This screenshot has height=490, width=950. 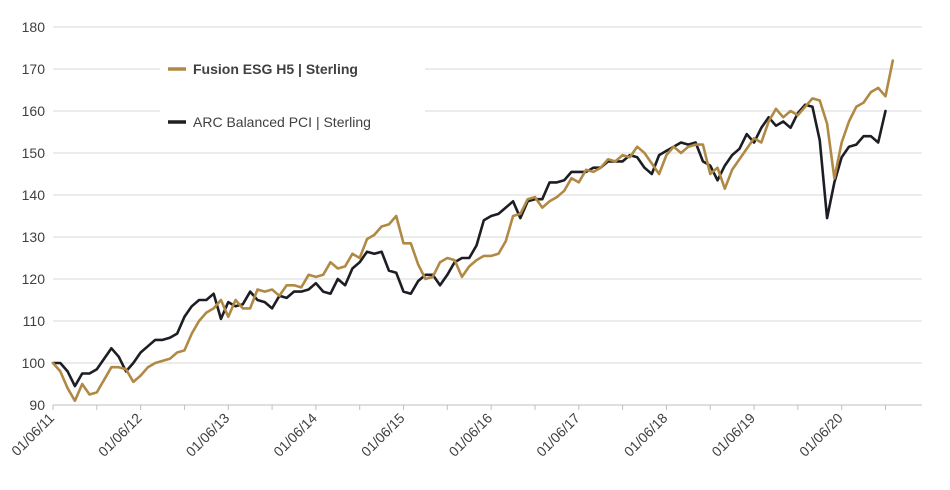 I want to click on x-tick-label: 01/06/11, so click(x=32, y=434).